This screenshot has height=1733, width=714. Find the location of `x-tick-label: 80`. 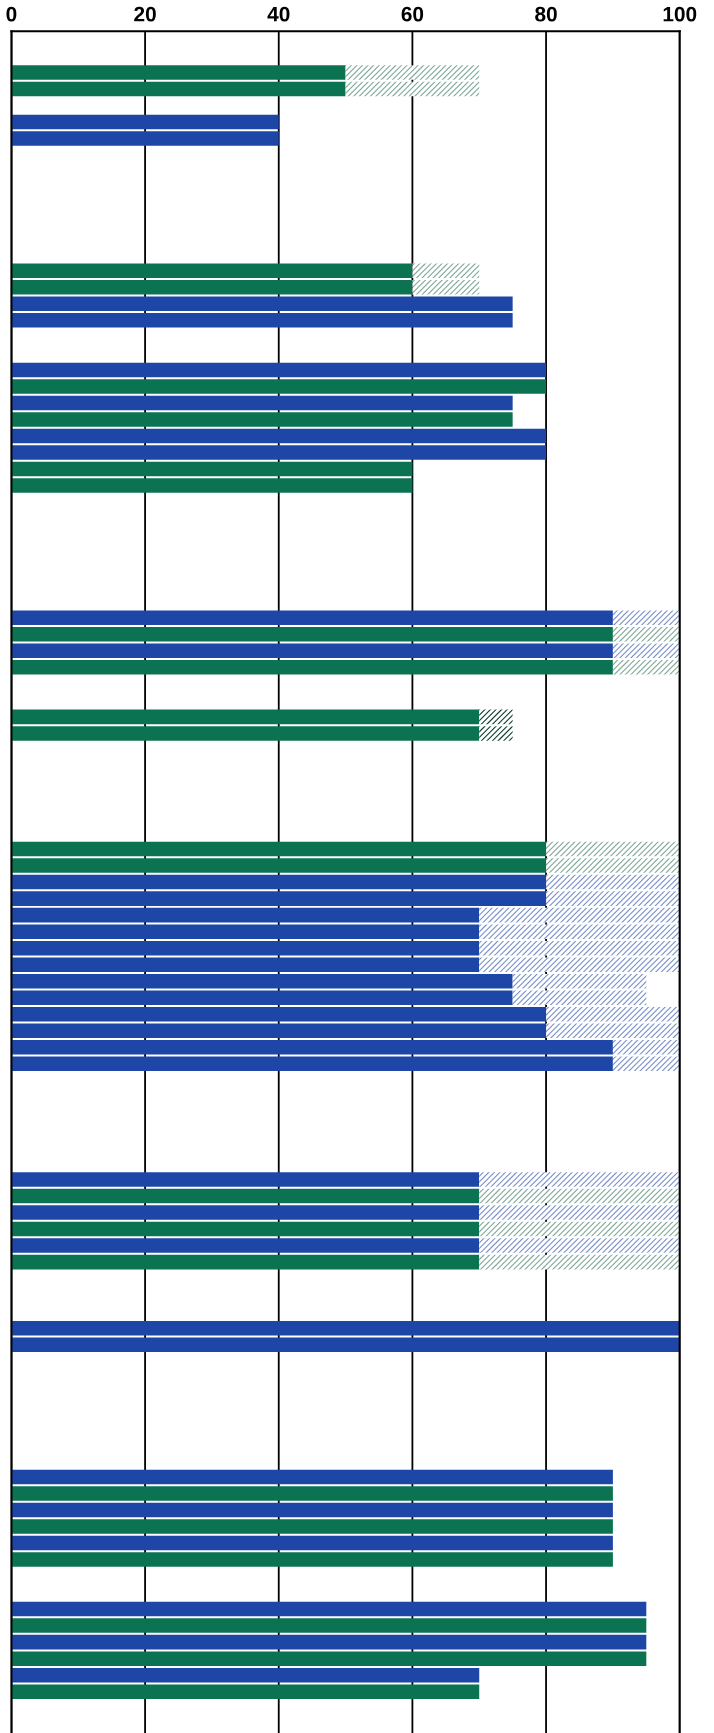

x-tick-label: 80 is located at coordinates (546, 14).